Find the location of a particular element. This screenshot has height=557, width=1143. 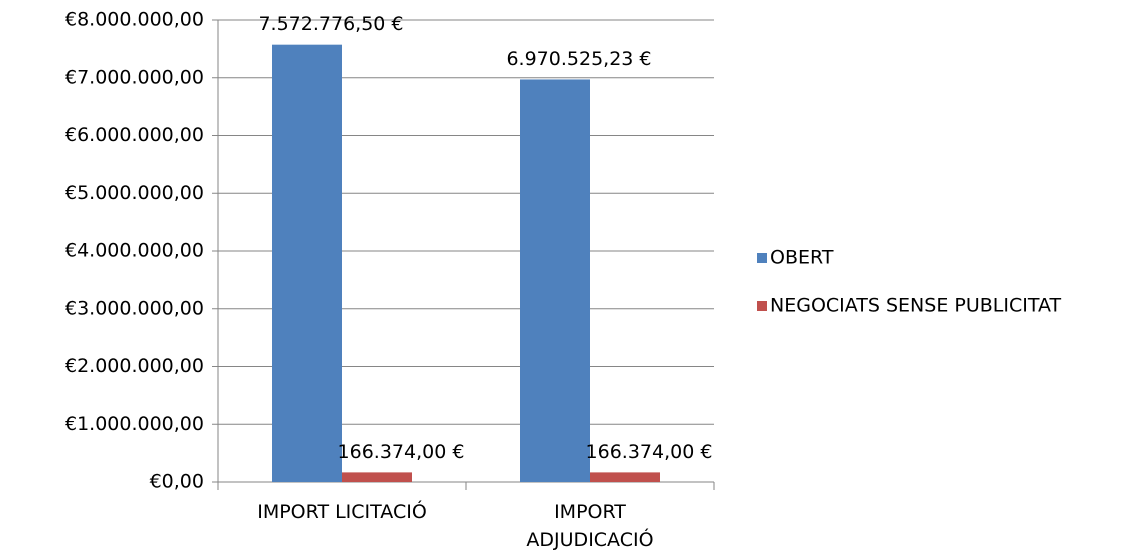

y-tick-label: €2.000.000,00 is located at coordinates (134, 366).